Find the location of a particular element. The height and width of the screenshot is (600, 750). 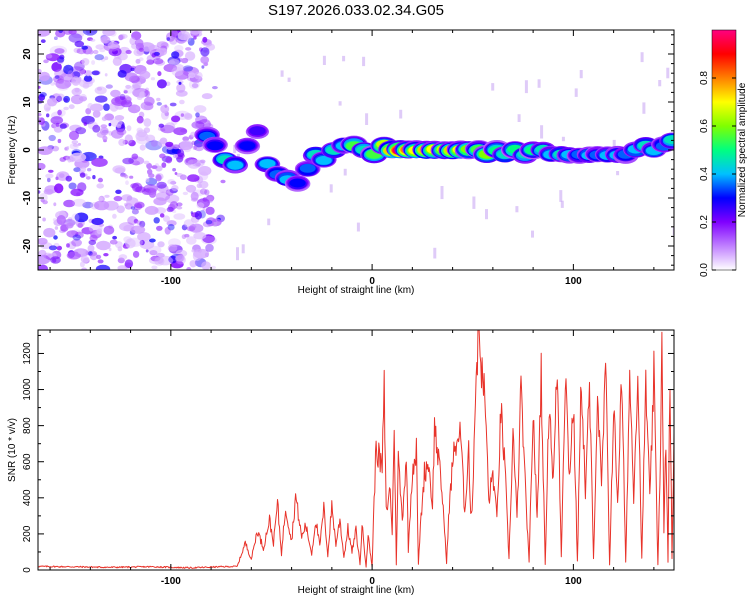

snr-ylabel: SNR (10 * v/v) is located at coordinates (12, 450).